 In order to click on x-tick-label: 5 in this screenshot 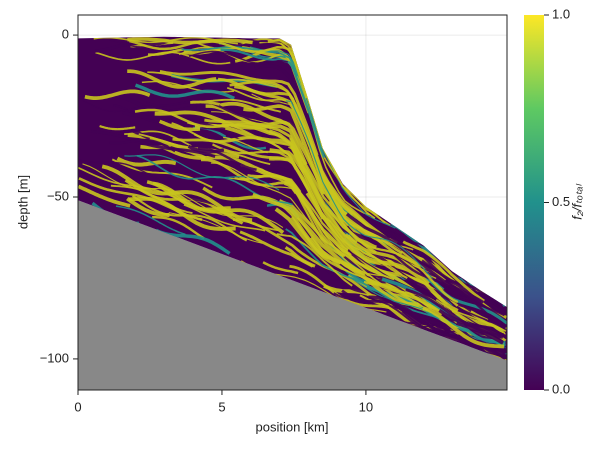, I will do `click(221, 406)`.